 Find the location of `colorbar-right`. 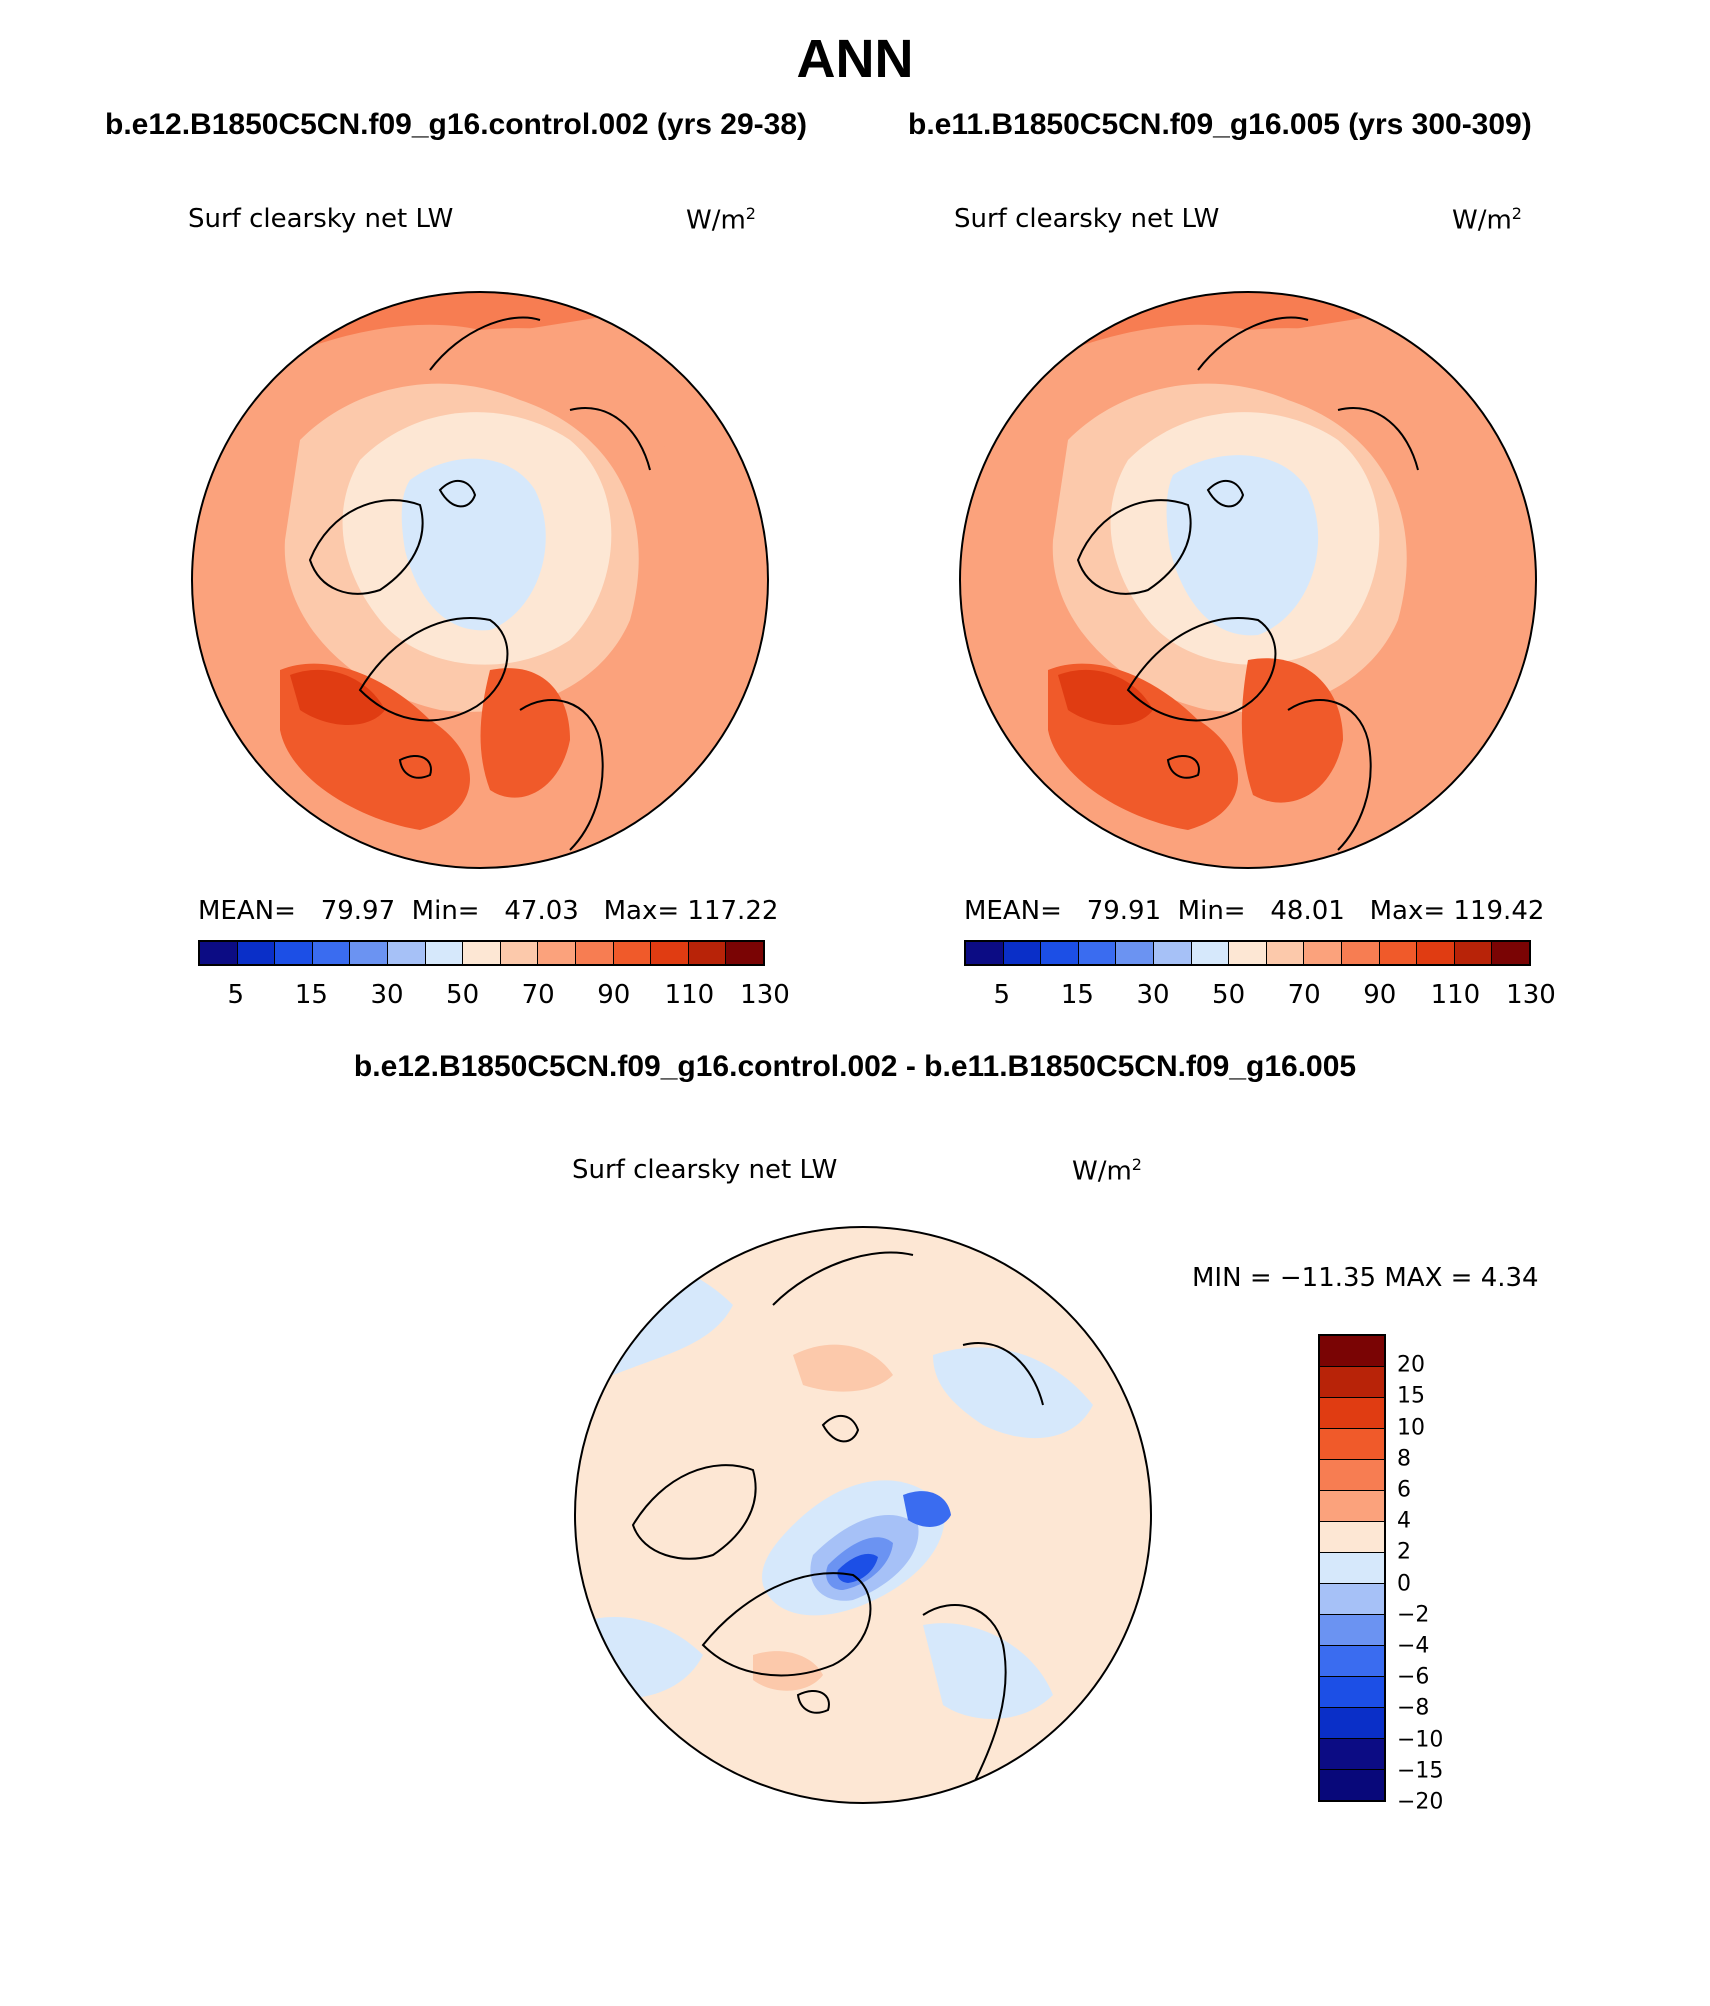

colorbar-right is located at coordinates (1247, 953).